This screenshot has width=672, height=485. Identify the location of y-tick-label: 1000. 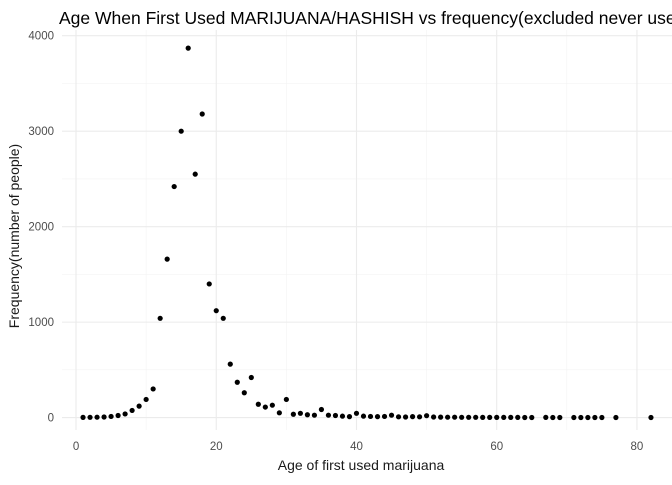
(41, 323).